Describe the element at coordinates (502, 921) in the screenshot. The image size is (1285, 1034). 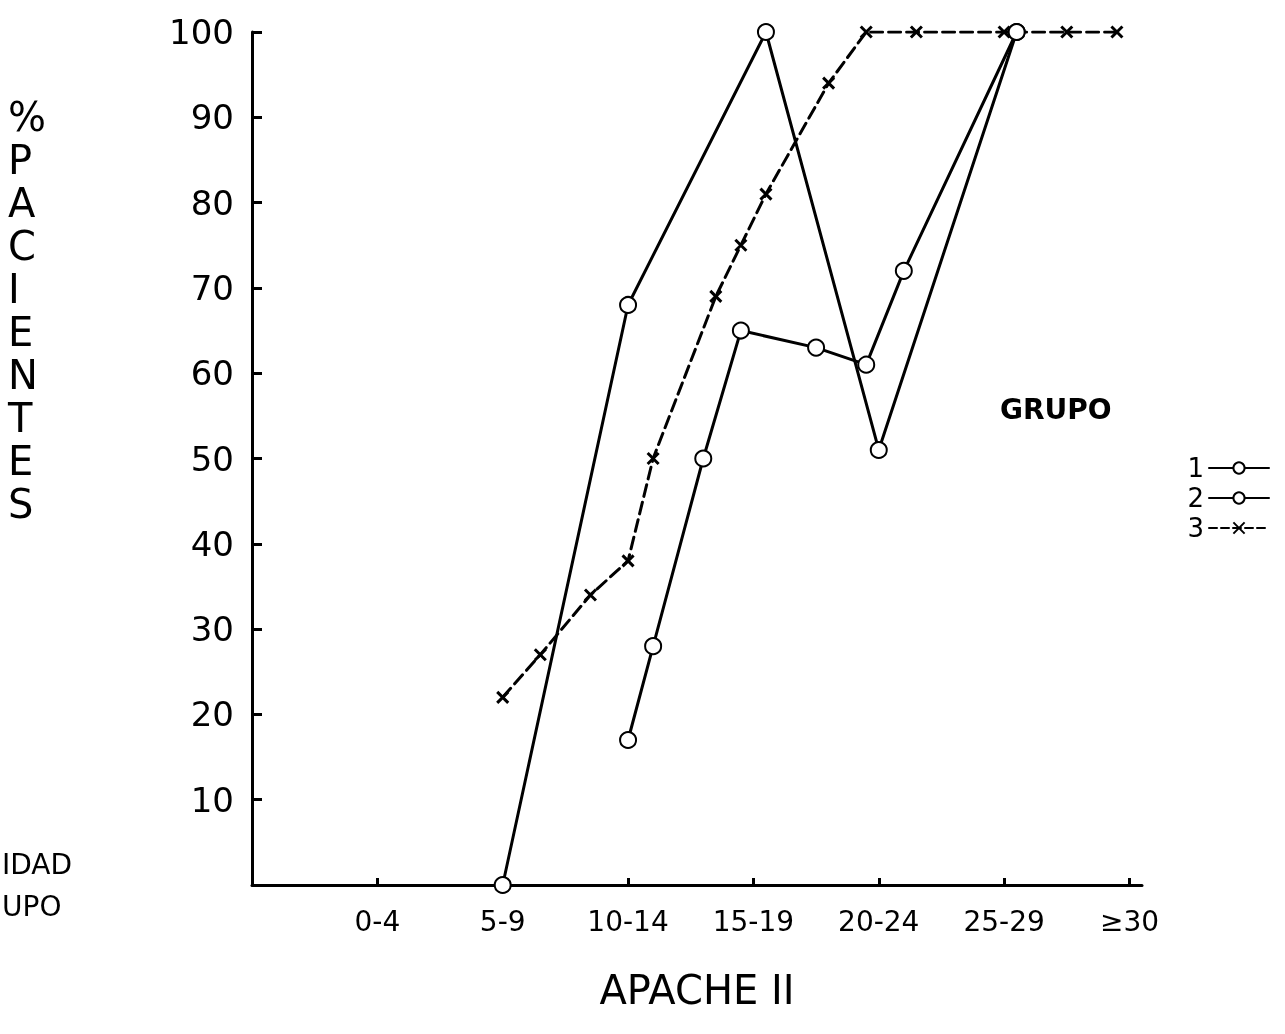
I see `x-tick-label: 5-9` at that location.